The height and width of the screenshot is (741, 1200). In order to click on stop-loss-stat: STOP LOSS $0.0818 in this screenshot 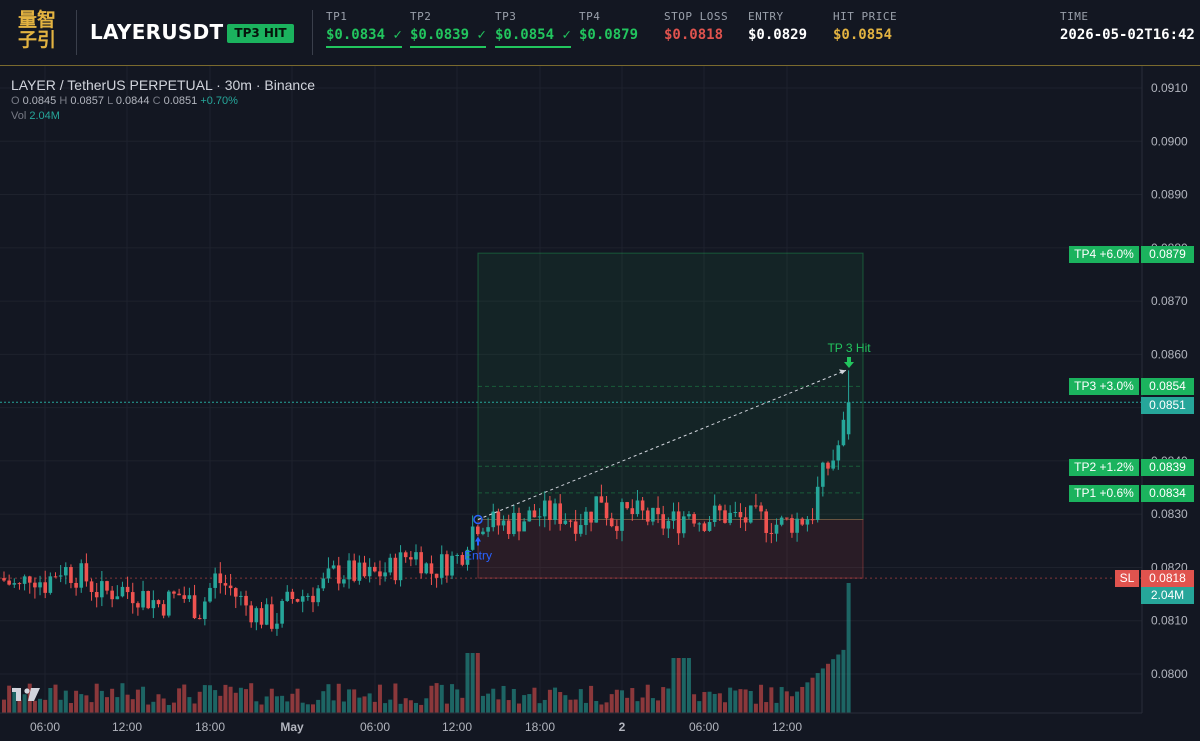, I will do `click(696, 28)`.